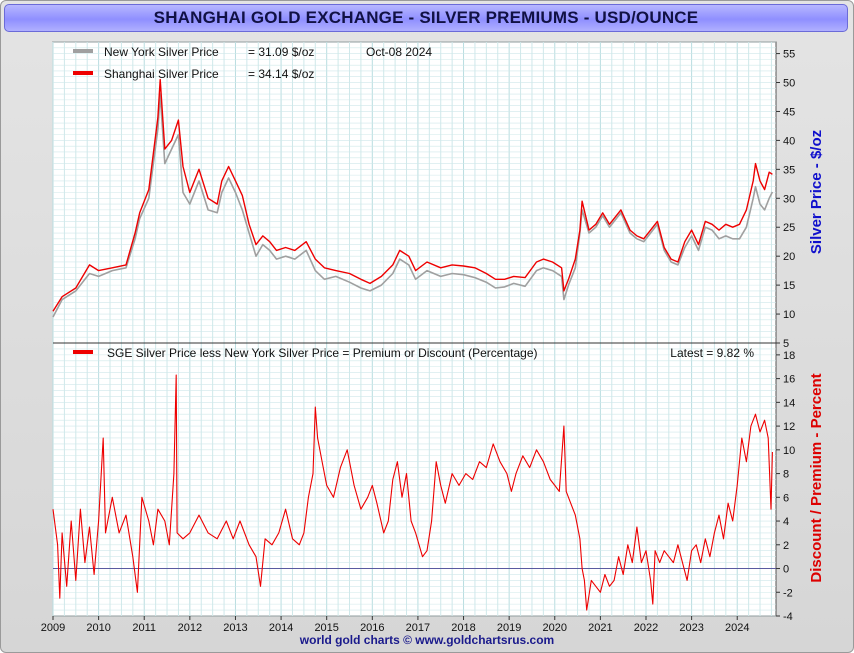  Describe the element at coordinates (235, 628) in the screenshot. I see `x-tick-label: 2013` at that location.